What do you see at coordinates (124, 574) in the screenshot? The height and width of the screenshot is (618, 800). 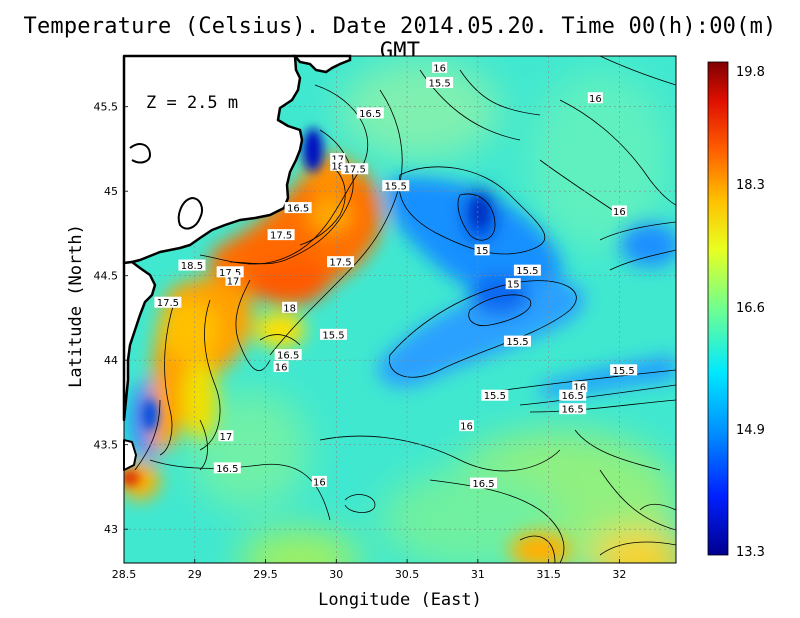 I see `x-tick-label: 28.5` at bounding box center [124, 574].